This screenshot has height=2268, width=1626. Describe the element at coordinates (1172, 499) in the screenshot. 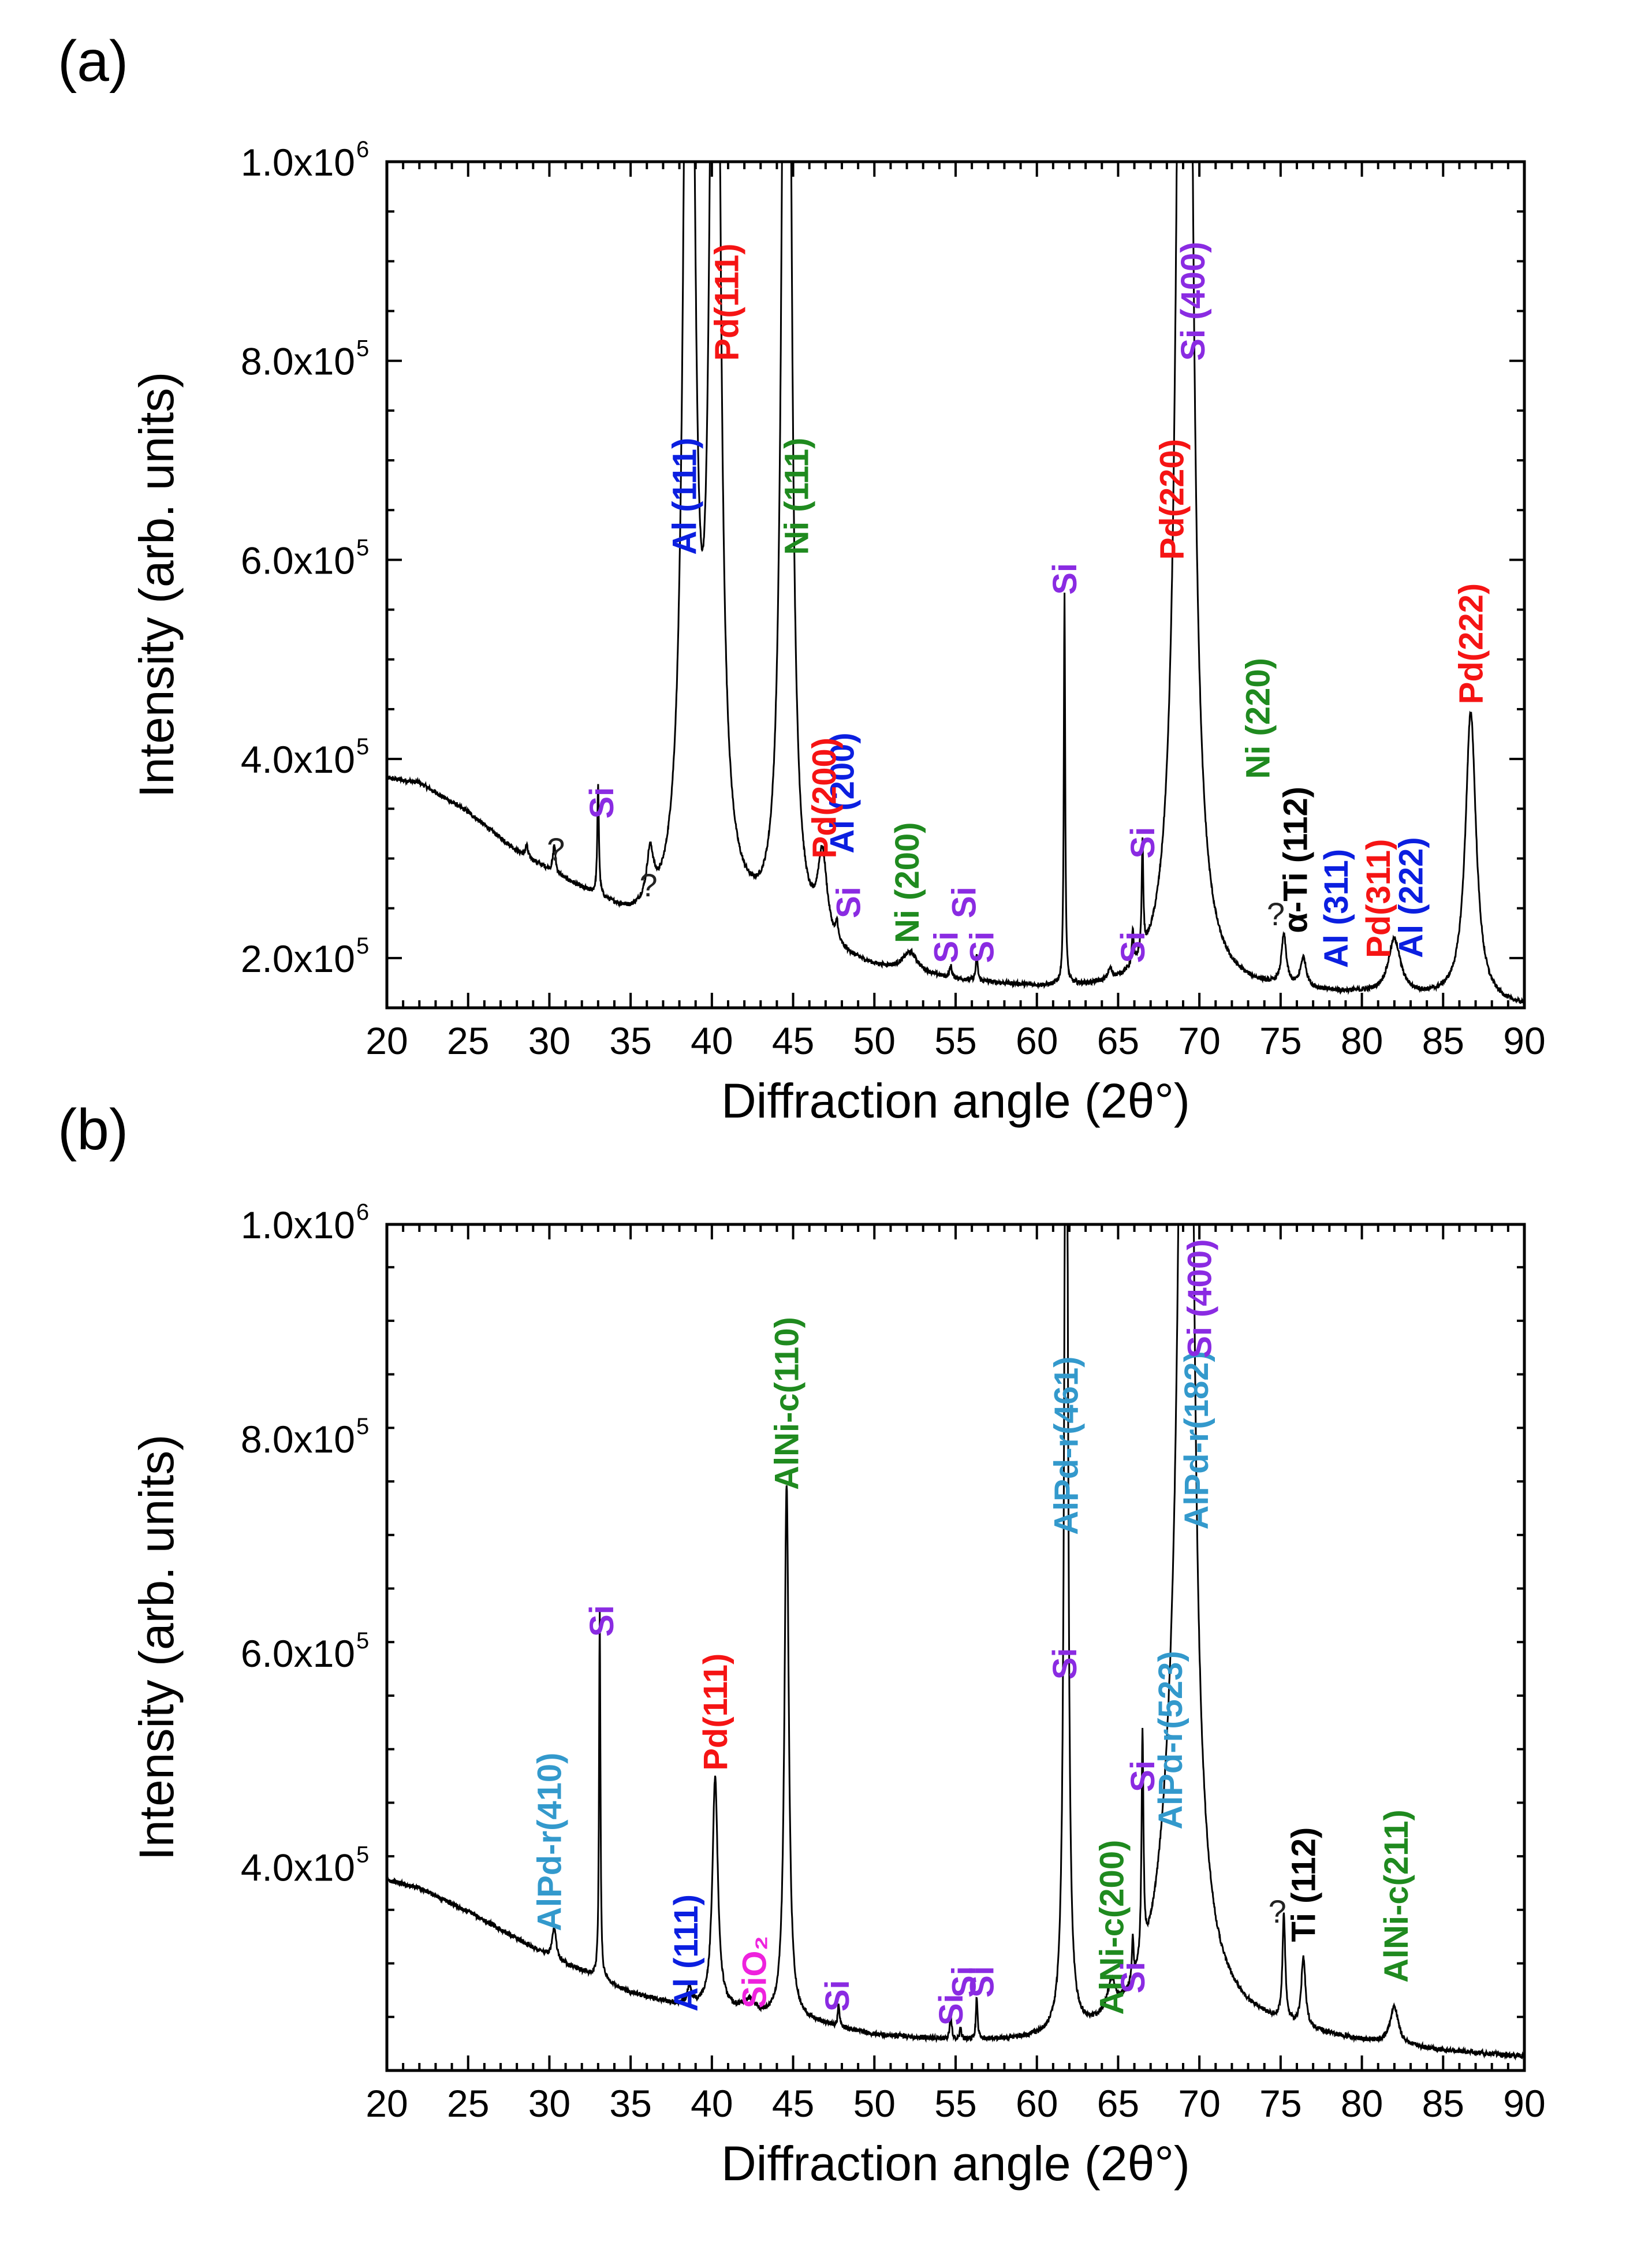

I see `peak-label: Pd(220)` at that location.